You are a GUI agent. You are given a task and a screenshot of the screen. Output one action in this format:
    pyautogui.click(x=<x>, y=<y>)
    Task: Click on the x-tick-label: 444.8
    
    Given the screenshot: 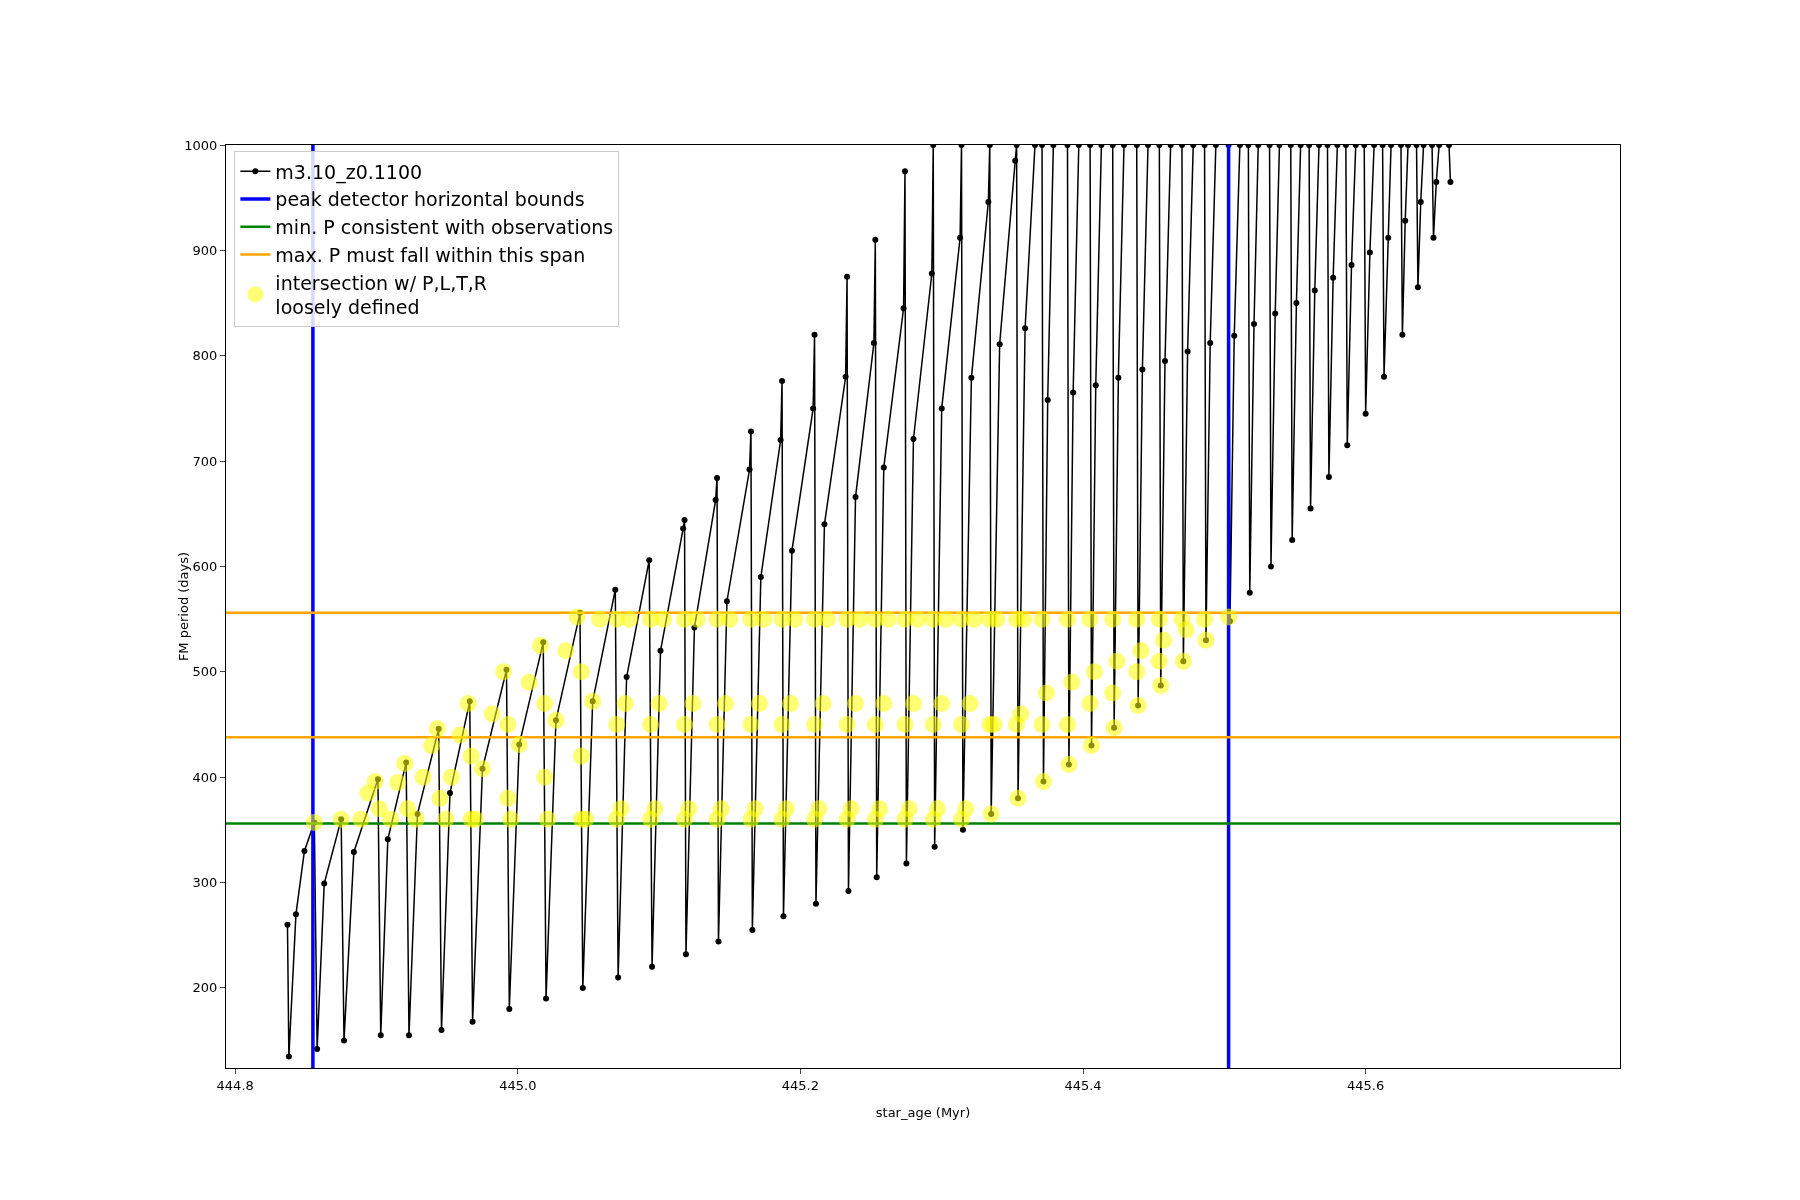 What is the action you would take?
    pyautogui.click(x=235, y=1085)
    